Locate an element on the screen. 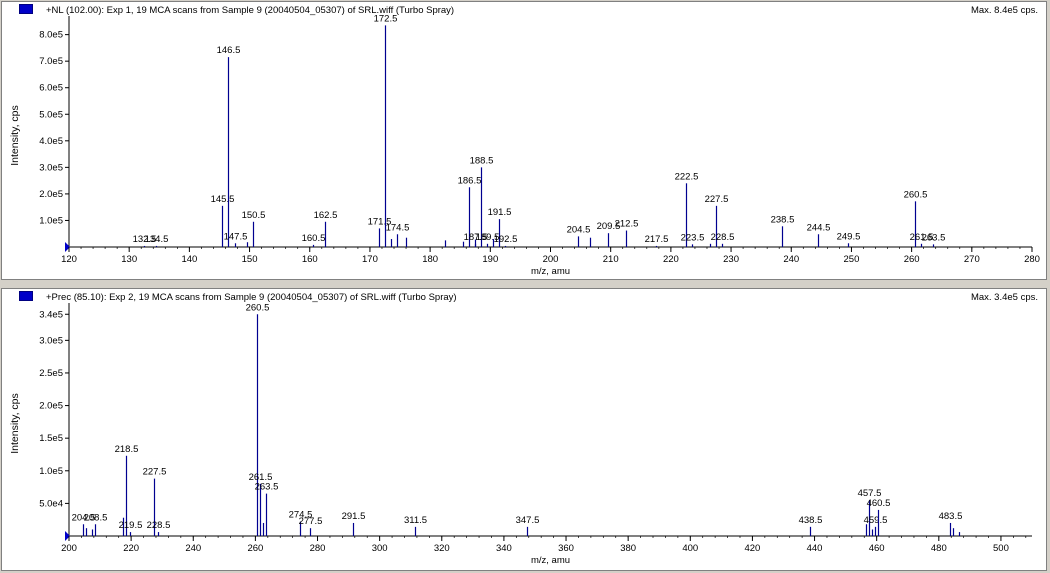 The image size is (1050, 573). x-tick-label: 150 is located at coordinates (250, 259).